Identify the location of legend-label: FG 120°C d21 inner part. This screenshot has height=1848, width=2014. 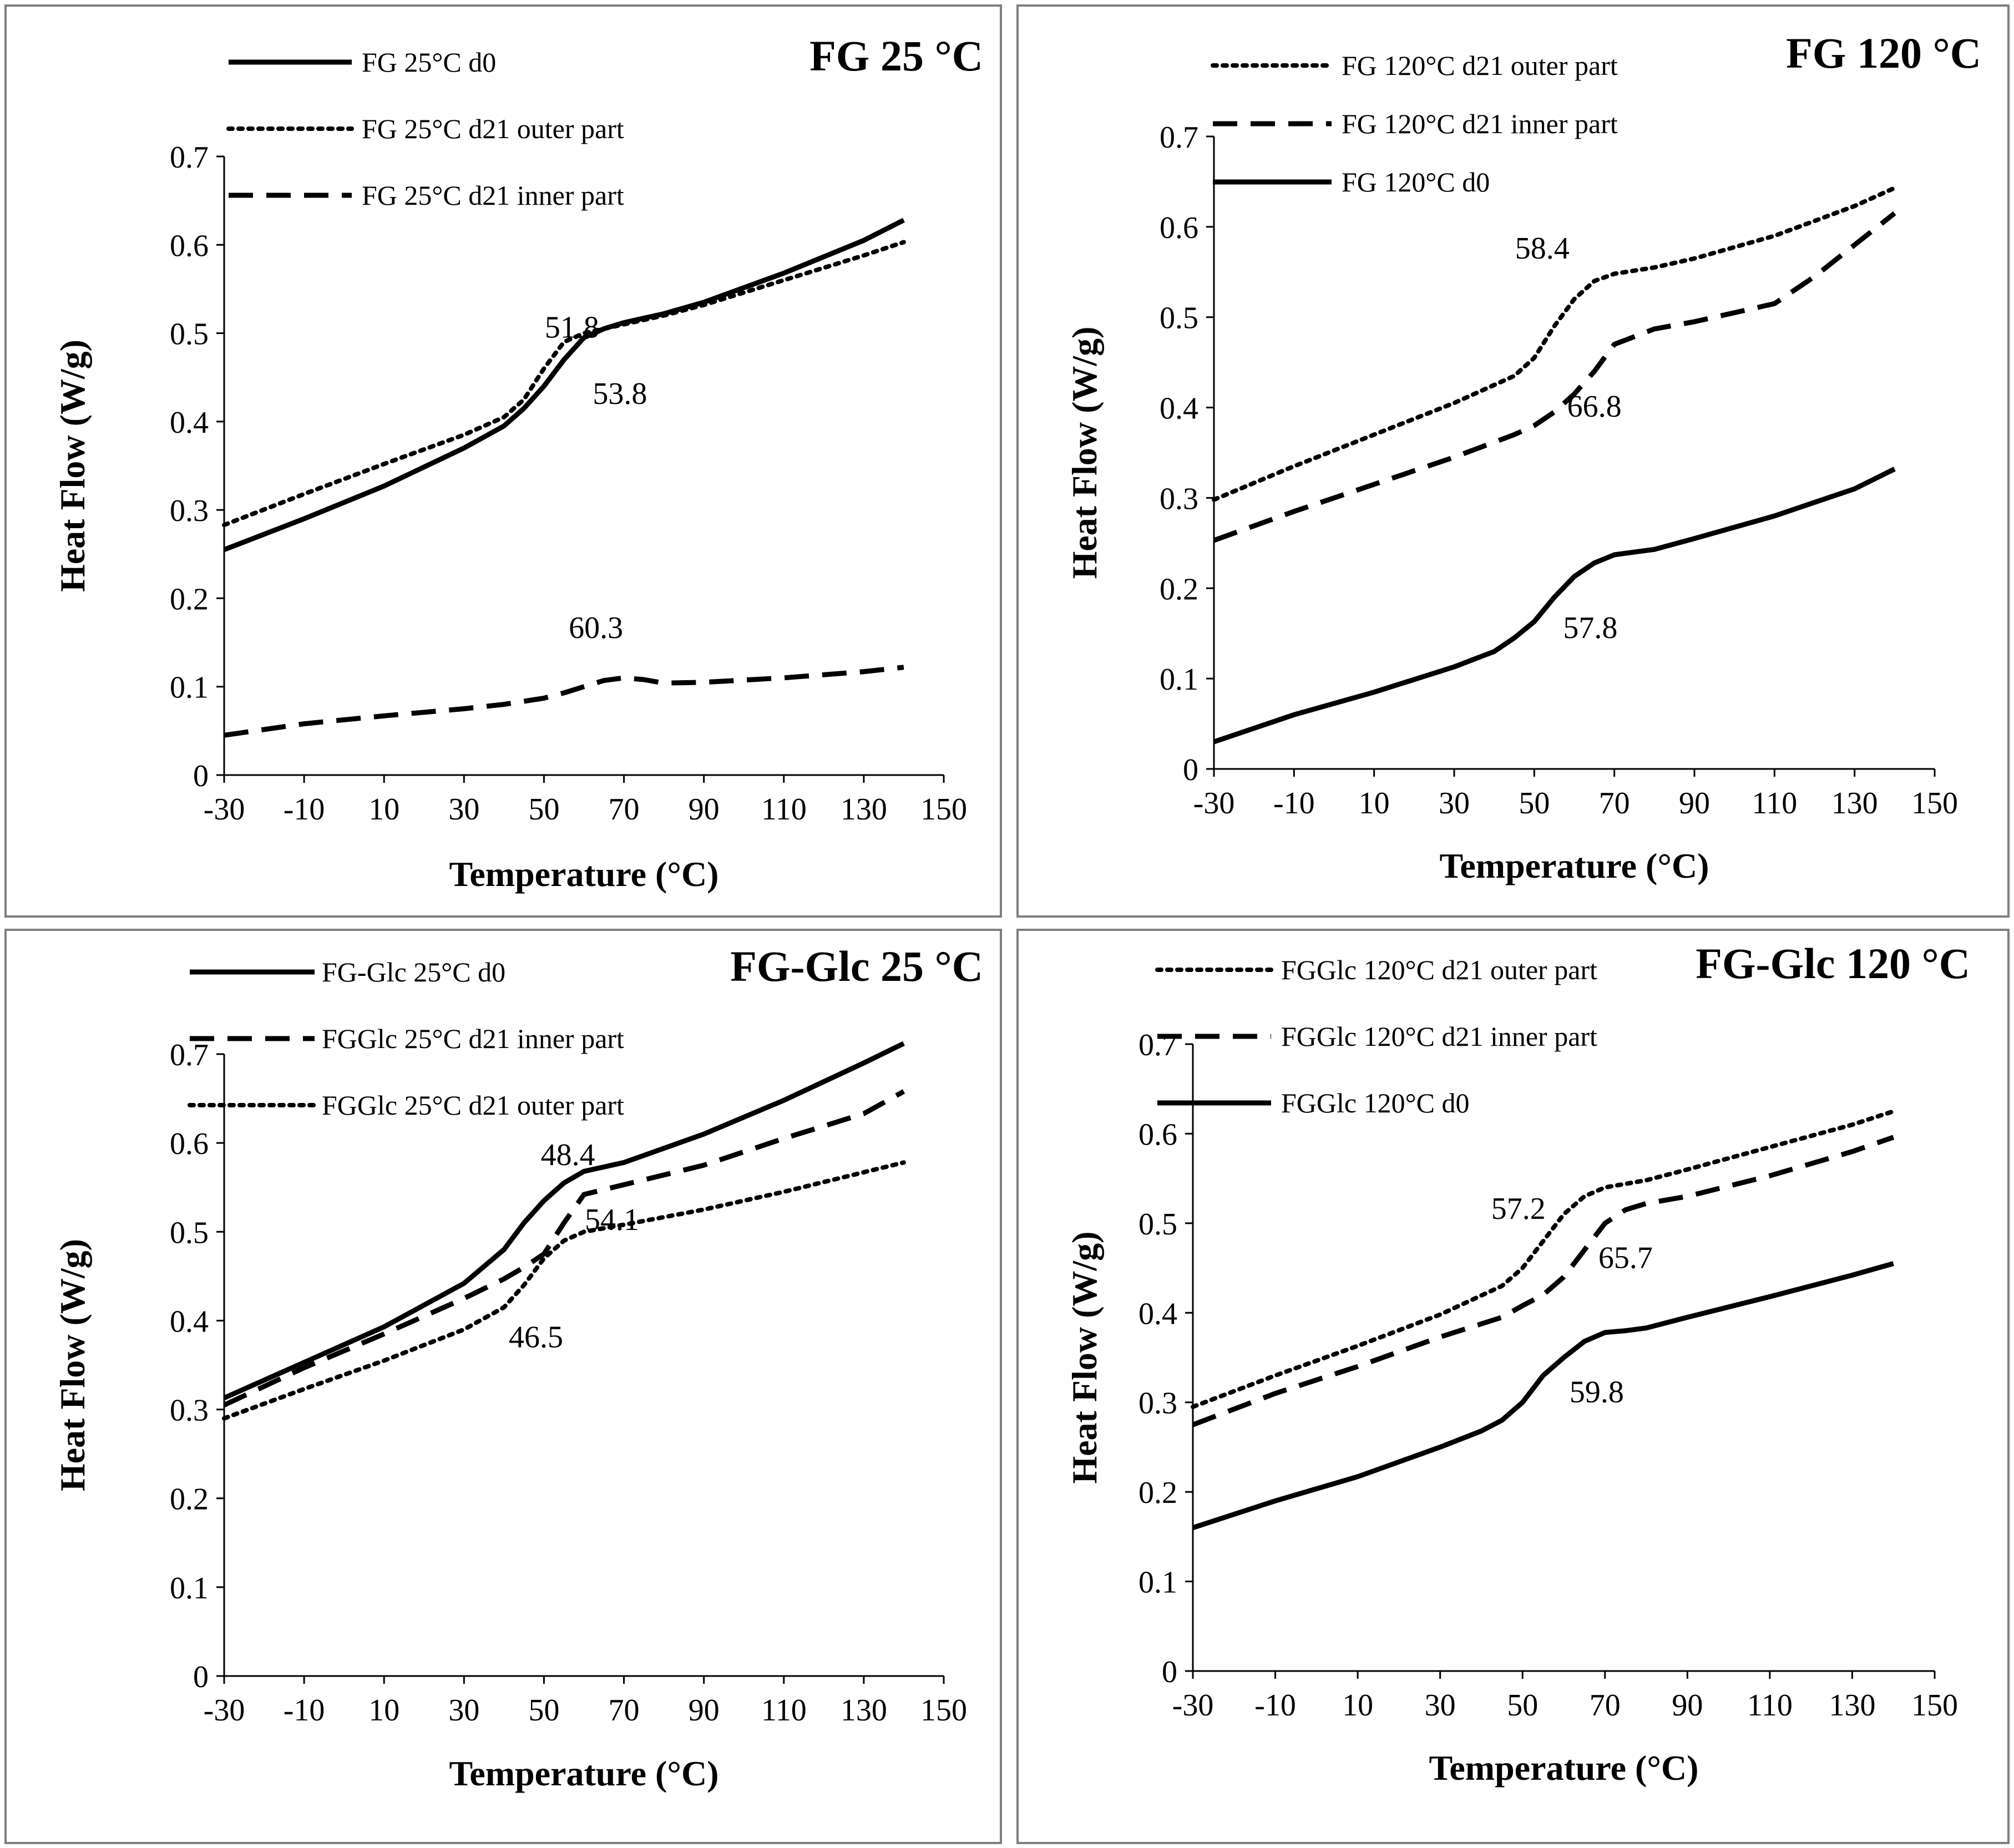
(1480, 123).